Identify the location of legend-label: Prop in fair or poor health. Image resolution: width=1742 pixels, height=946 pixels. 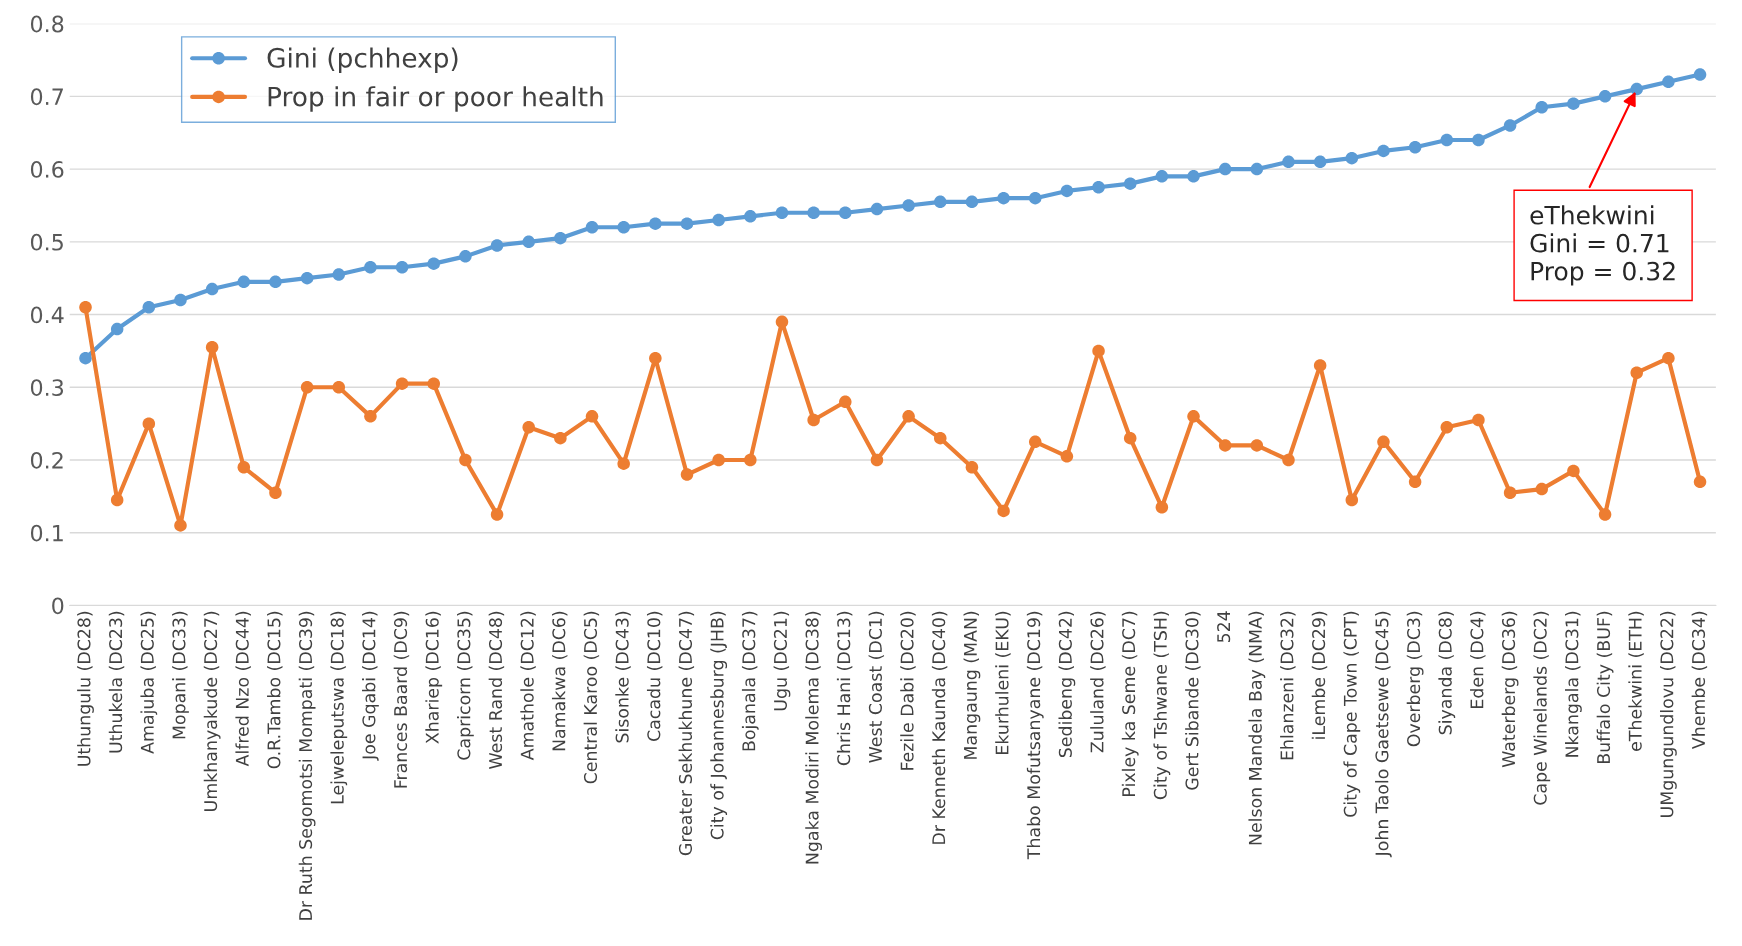
(435, 99).